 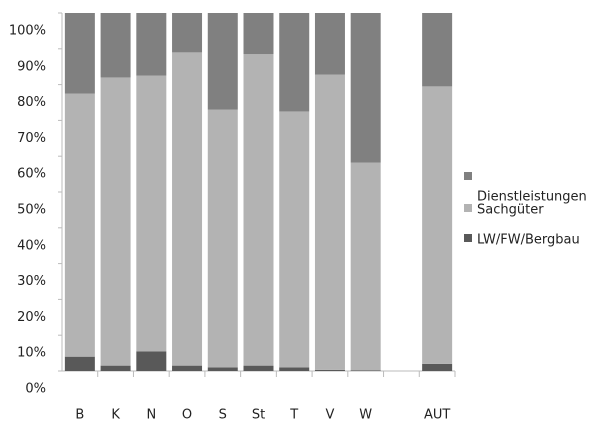 What do you see at coordinates (187, 415) in the screenshot?
I see `x-tick-label: O` at bounding box center [187, 415].